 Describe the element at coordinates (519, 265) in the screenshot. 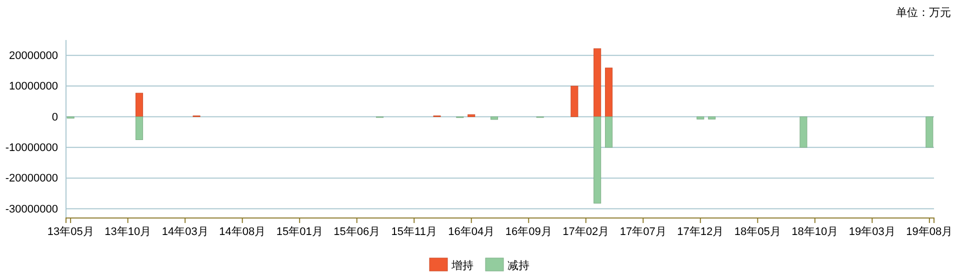

I see `legend-label: 减持` at that location.